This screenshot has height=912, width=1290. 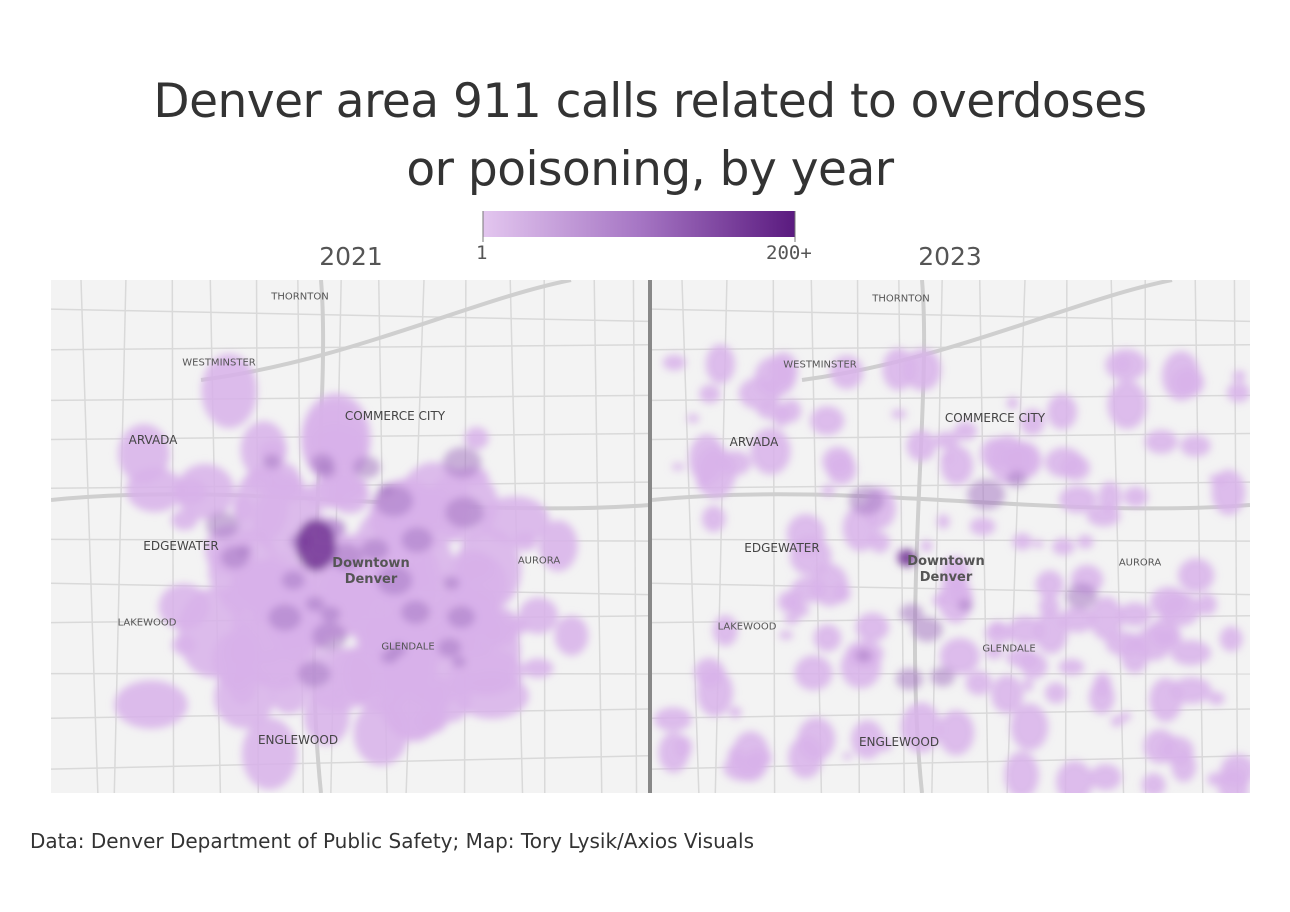 What do you see at coordinates (395, 416) in the screenshot?
I see `place-label: COMMERCE CITY` at bounding box center [395, 416].